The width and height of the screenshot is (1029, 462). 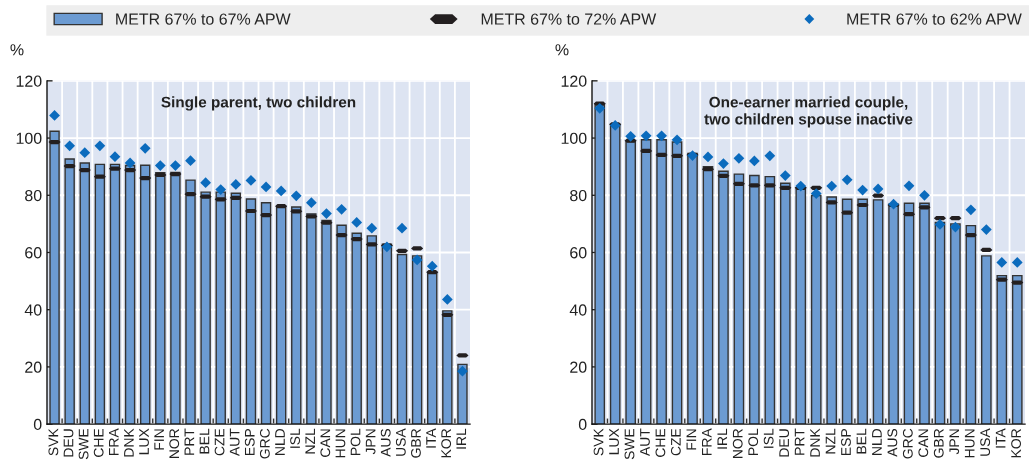 I want to click on x-tick-label: KOR, so click(x=446, y=443).